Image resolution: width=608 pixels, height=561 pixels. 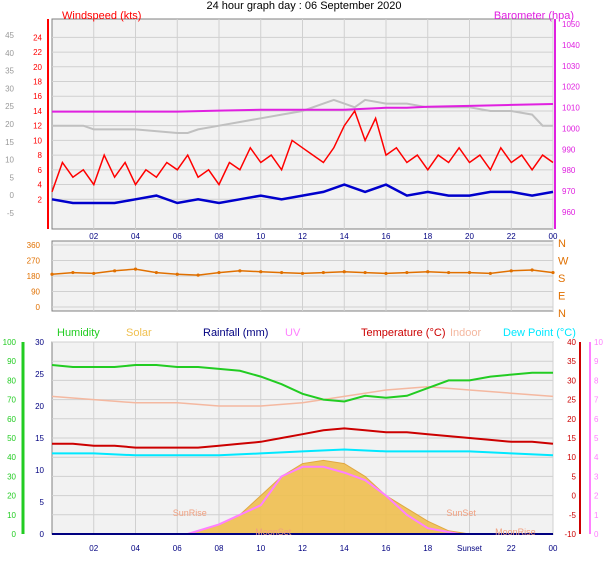 I want to click on wind-x-tick-label: 18, so click(x=427, y=236).